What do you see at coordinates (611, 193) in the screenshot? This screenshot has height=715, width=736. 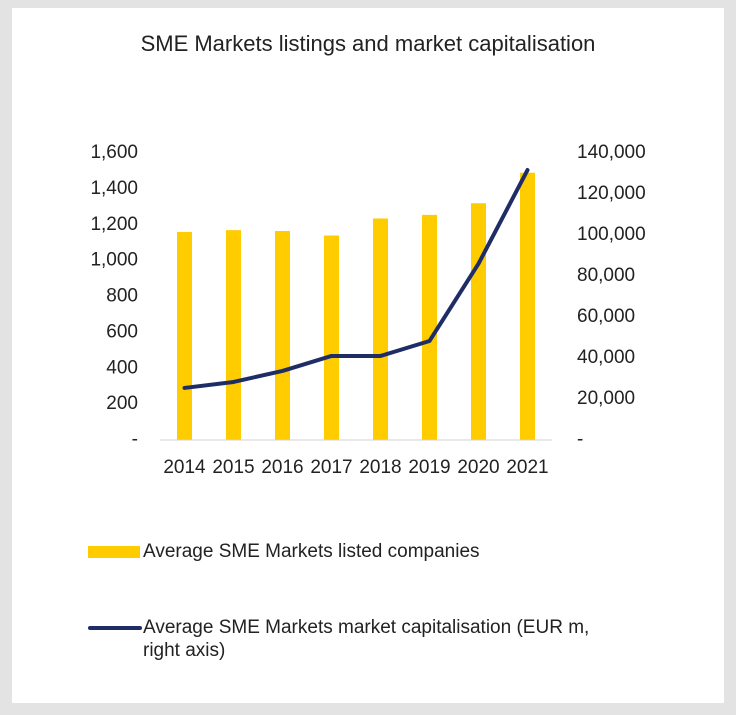 I see `y2-tick-label: 120,000` at bounding box center [611, 193].